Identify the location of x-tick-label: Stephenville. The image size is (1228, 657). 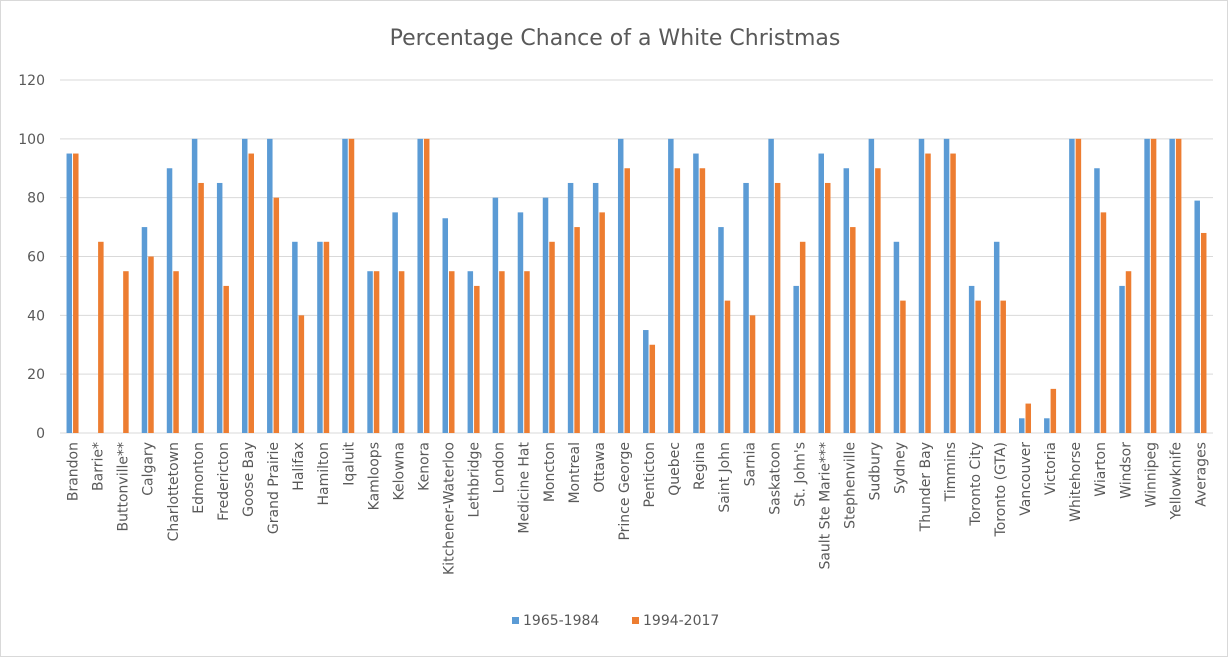
(851, 485).